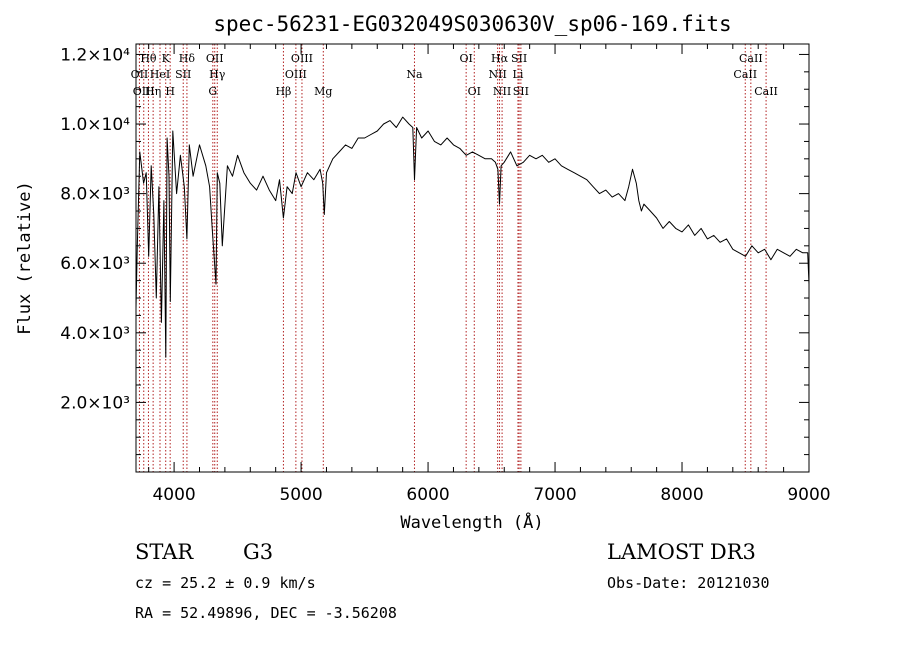 Image resolution: width=900 pixels, height=649 pixels. Describe the element at coordinates (95, 125) in the screenshot. I see `y-tick-label: 1.0×10⁴` at that location.